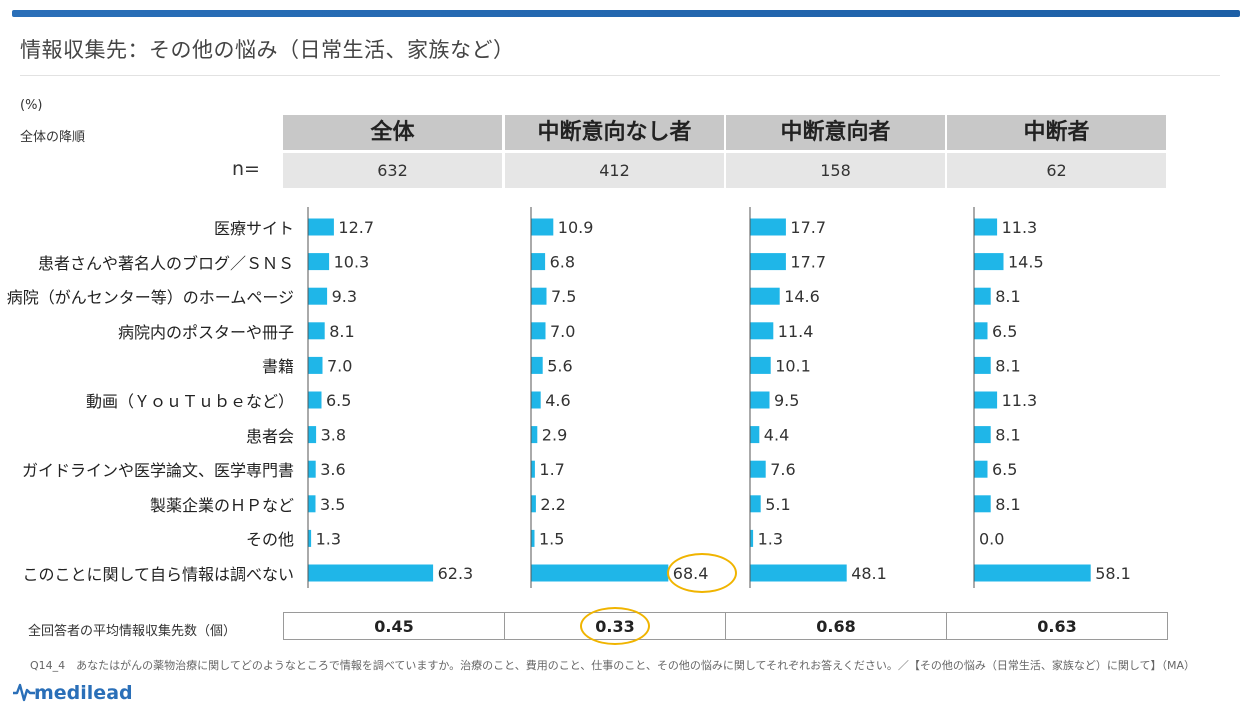  Describe the element at coordinates (557, 400) in the screenshot. I see `value-label: 4.6` at that location.